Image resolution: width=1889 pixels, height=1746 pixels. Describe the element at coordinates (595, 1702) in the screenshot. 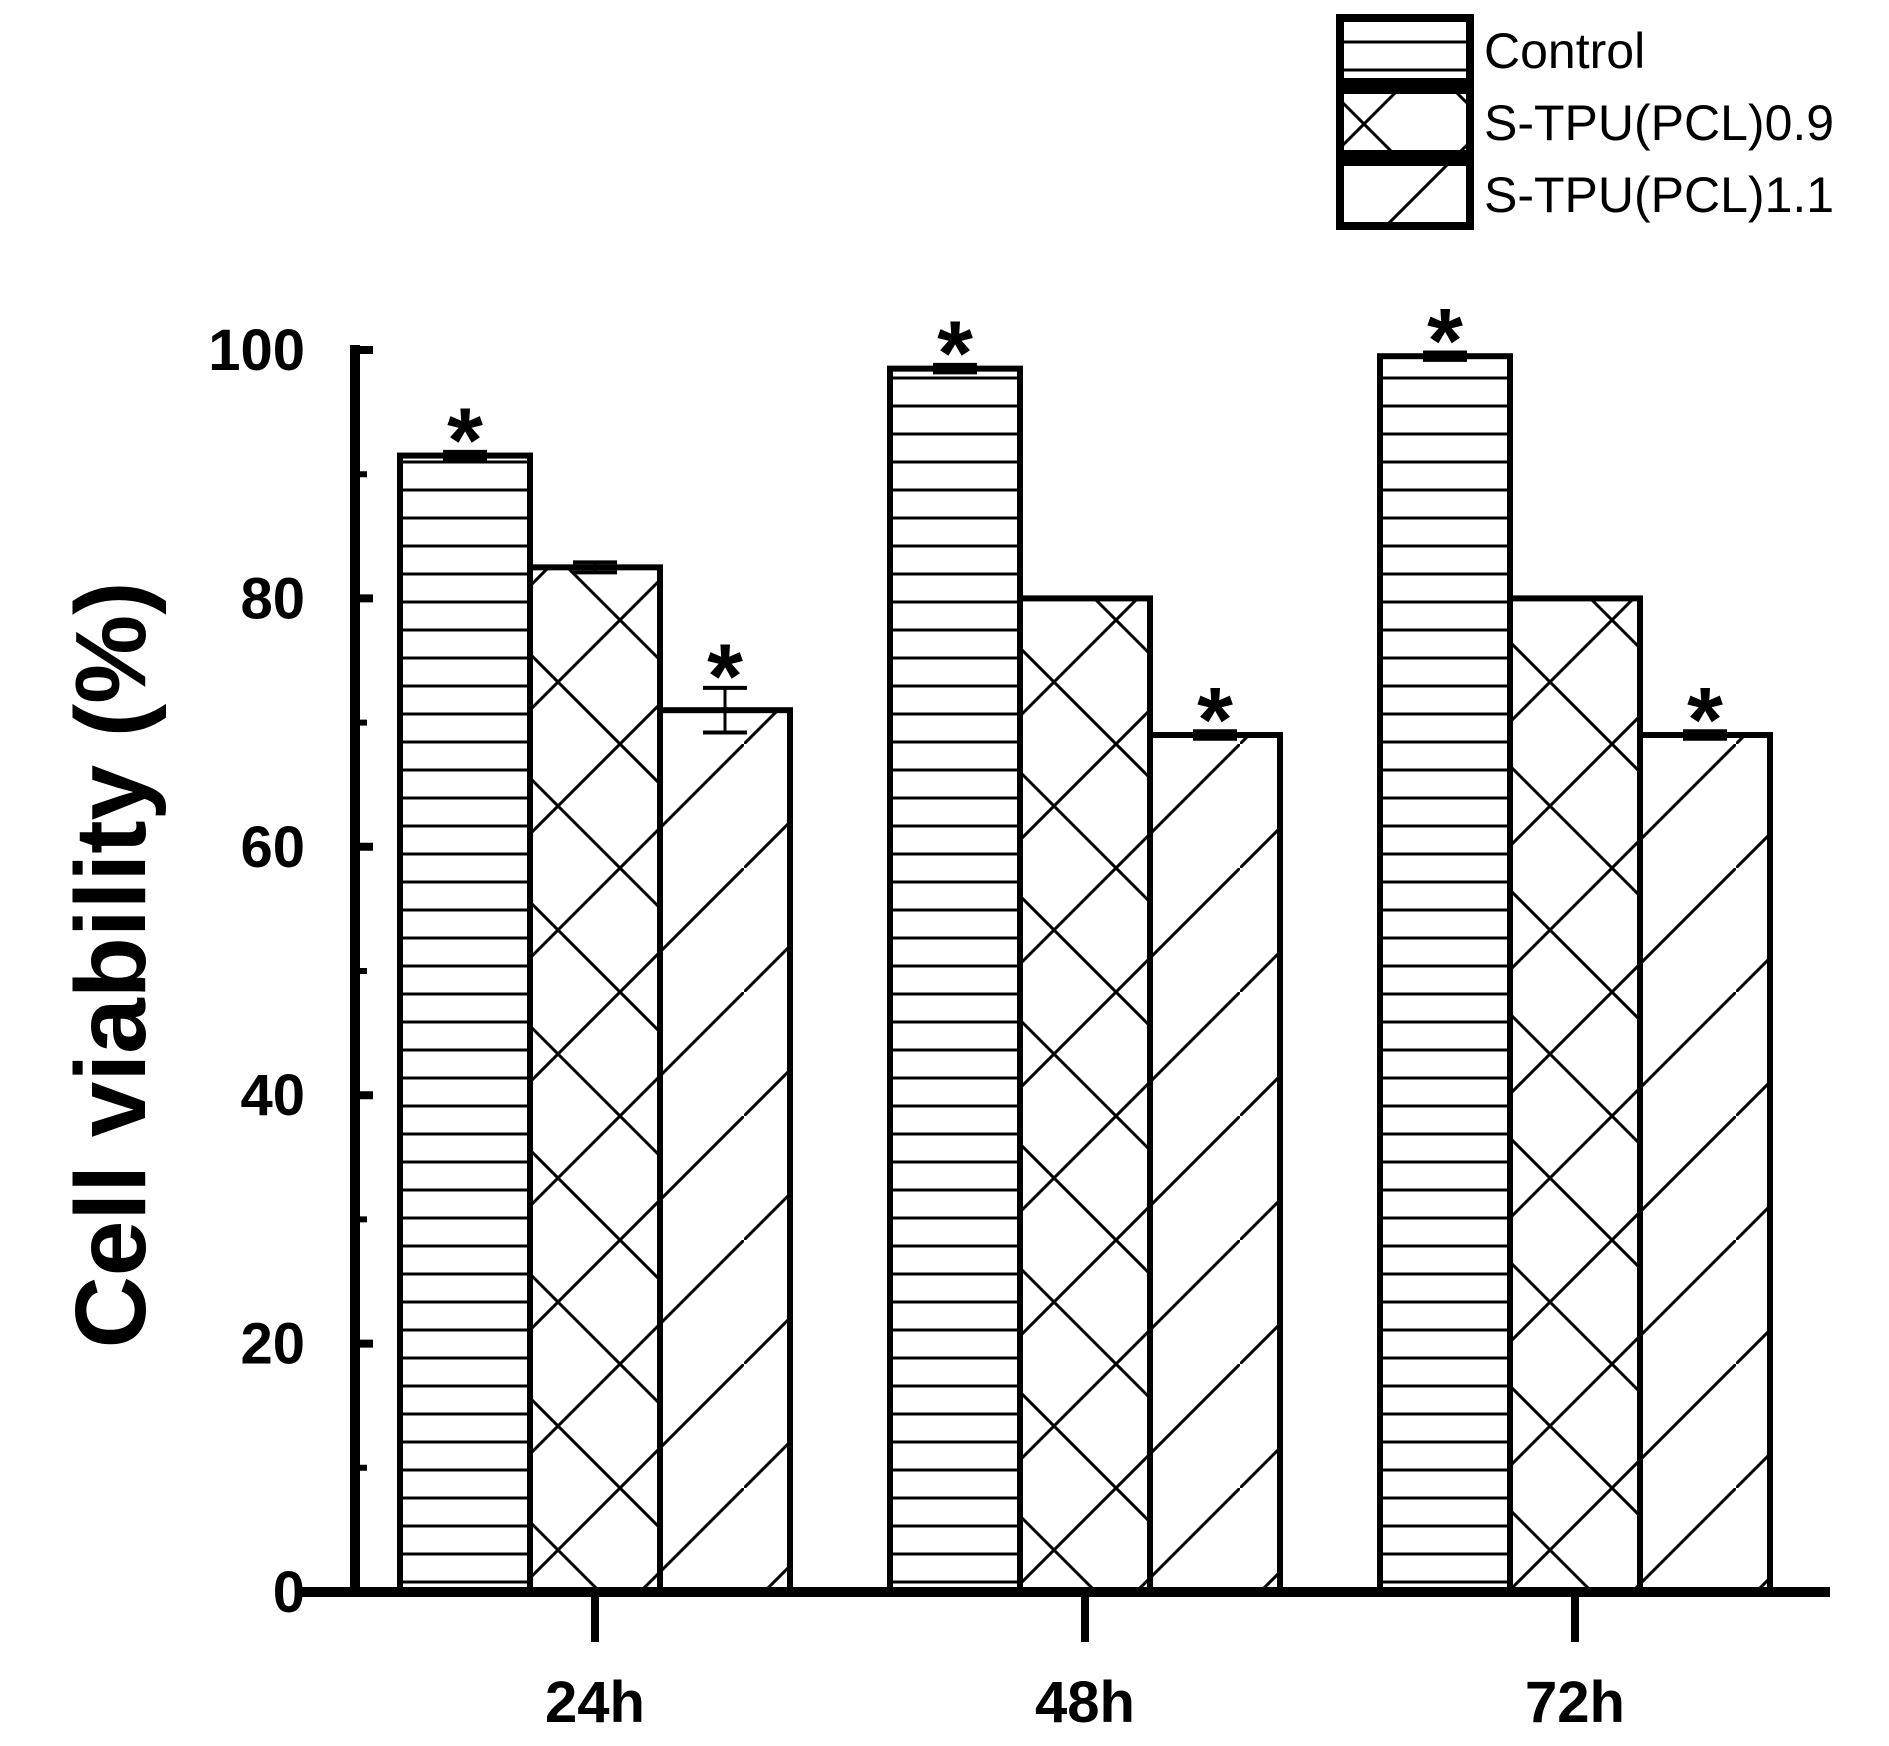

I see `x-tick-label-24h: 24h` at that location.